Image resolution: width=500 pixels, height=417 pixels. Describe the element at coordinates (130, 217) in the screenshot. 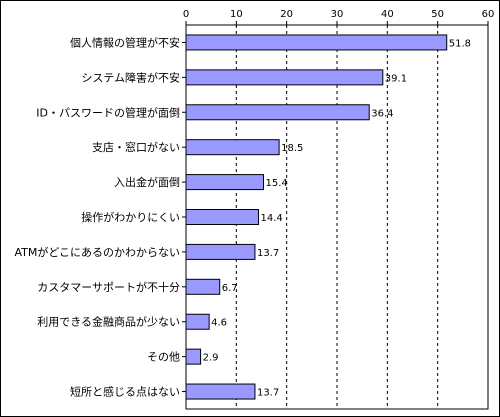

I see `category-label: 操作がわかりにくい` at that location.